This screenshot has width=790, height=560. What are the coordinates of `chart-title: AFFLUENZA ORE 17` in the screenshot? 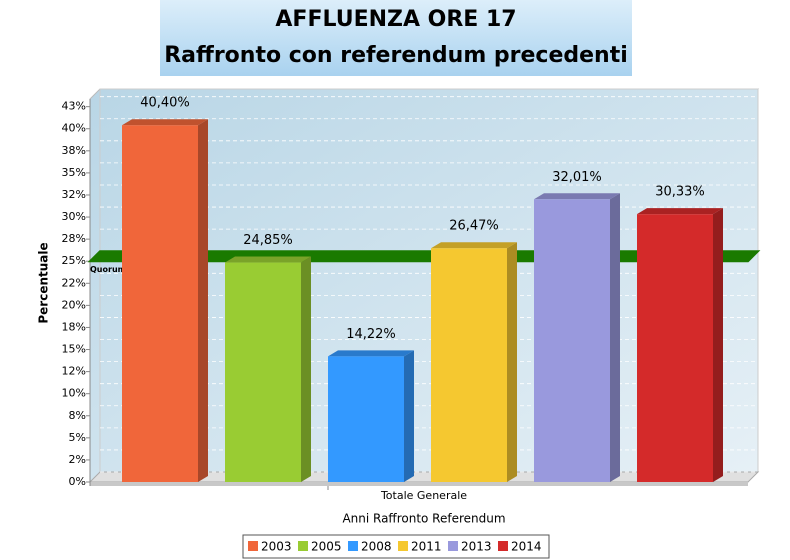 It's located at (395, 19).